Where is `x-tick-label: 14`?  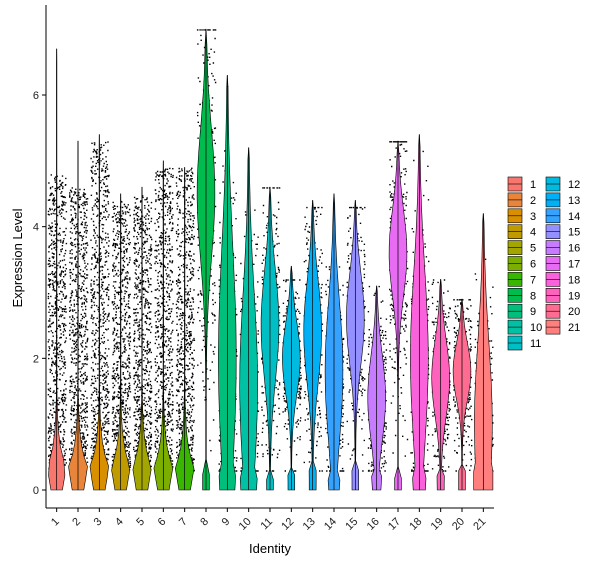 x-tick-label: 14 is located at coordinates (330, 524).